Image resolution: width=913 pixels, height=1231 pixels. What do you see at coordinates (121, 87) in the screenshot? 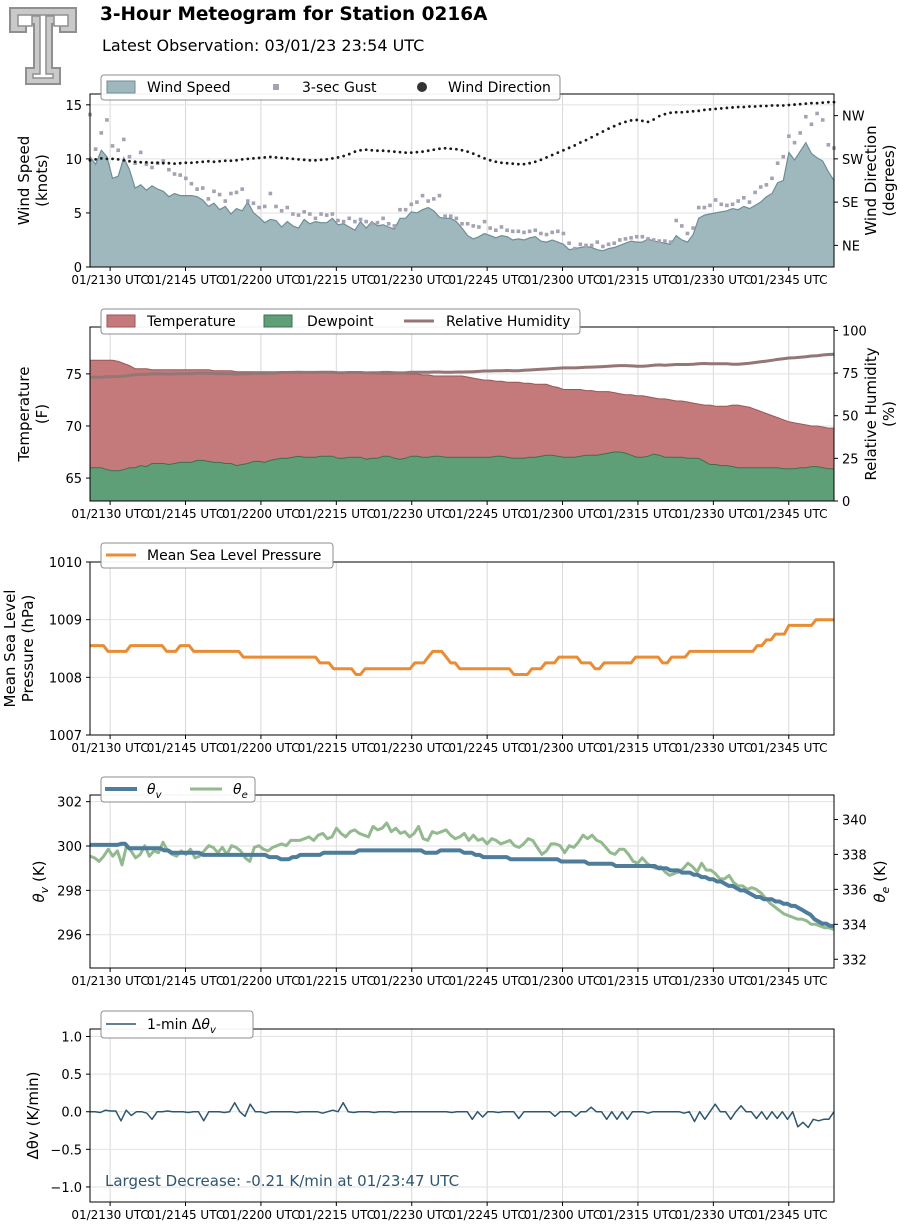
I see `legend-wind-speed-swatch` at bounding box center [121, 87].